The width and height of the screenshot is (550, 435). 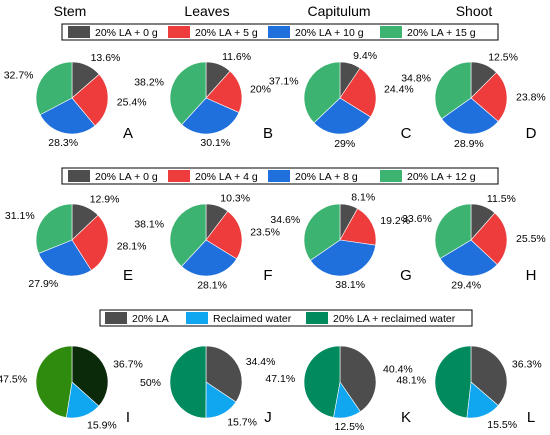 What do you see at coordinates (70, 11) in the screenshot?
I see `column-header-stem: Stem` at bounding box center [70, 11].